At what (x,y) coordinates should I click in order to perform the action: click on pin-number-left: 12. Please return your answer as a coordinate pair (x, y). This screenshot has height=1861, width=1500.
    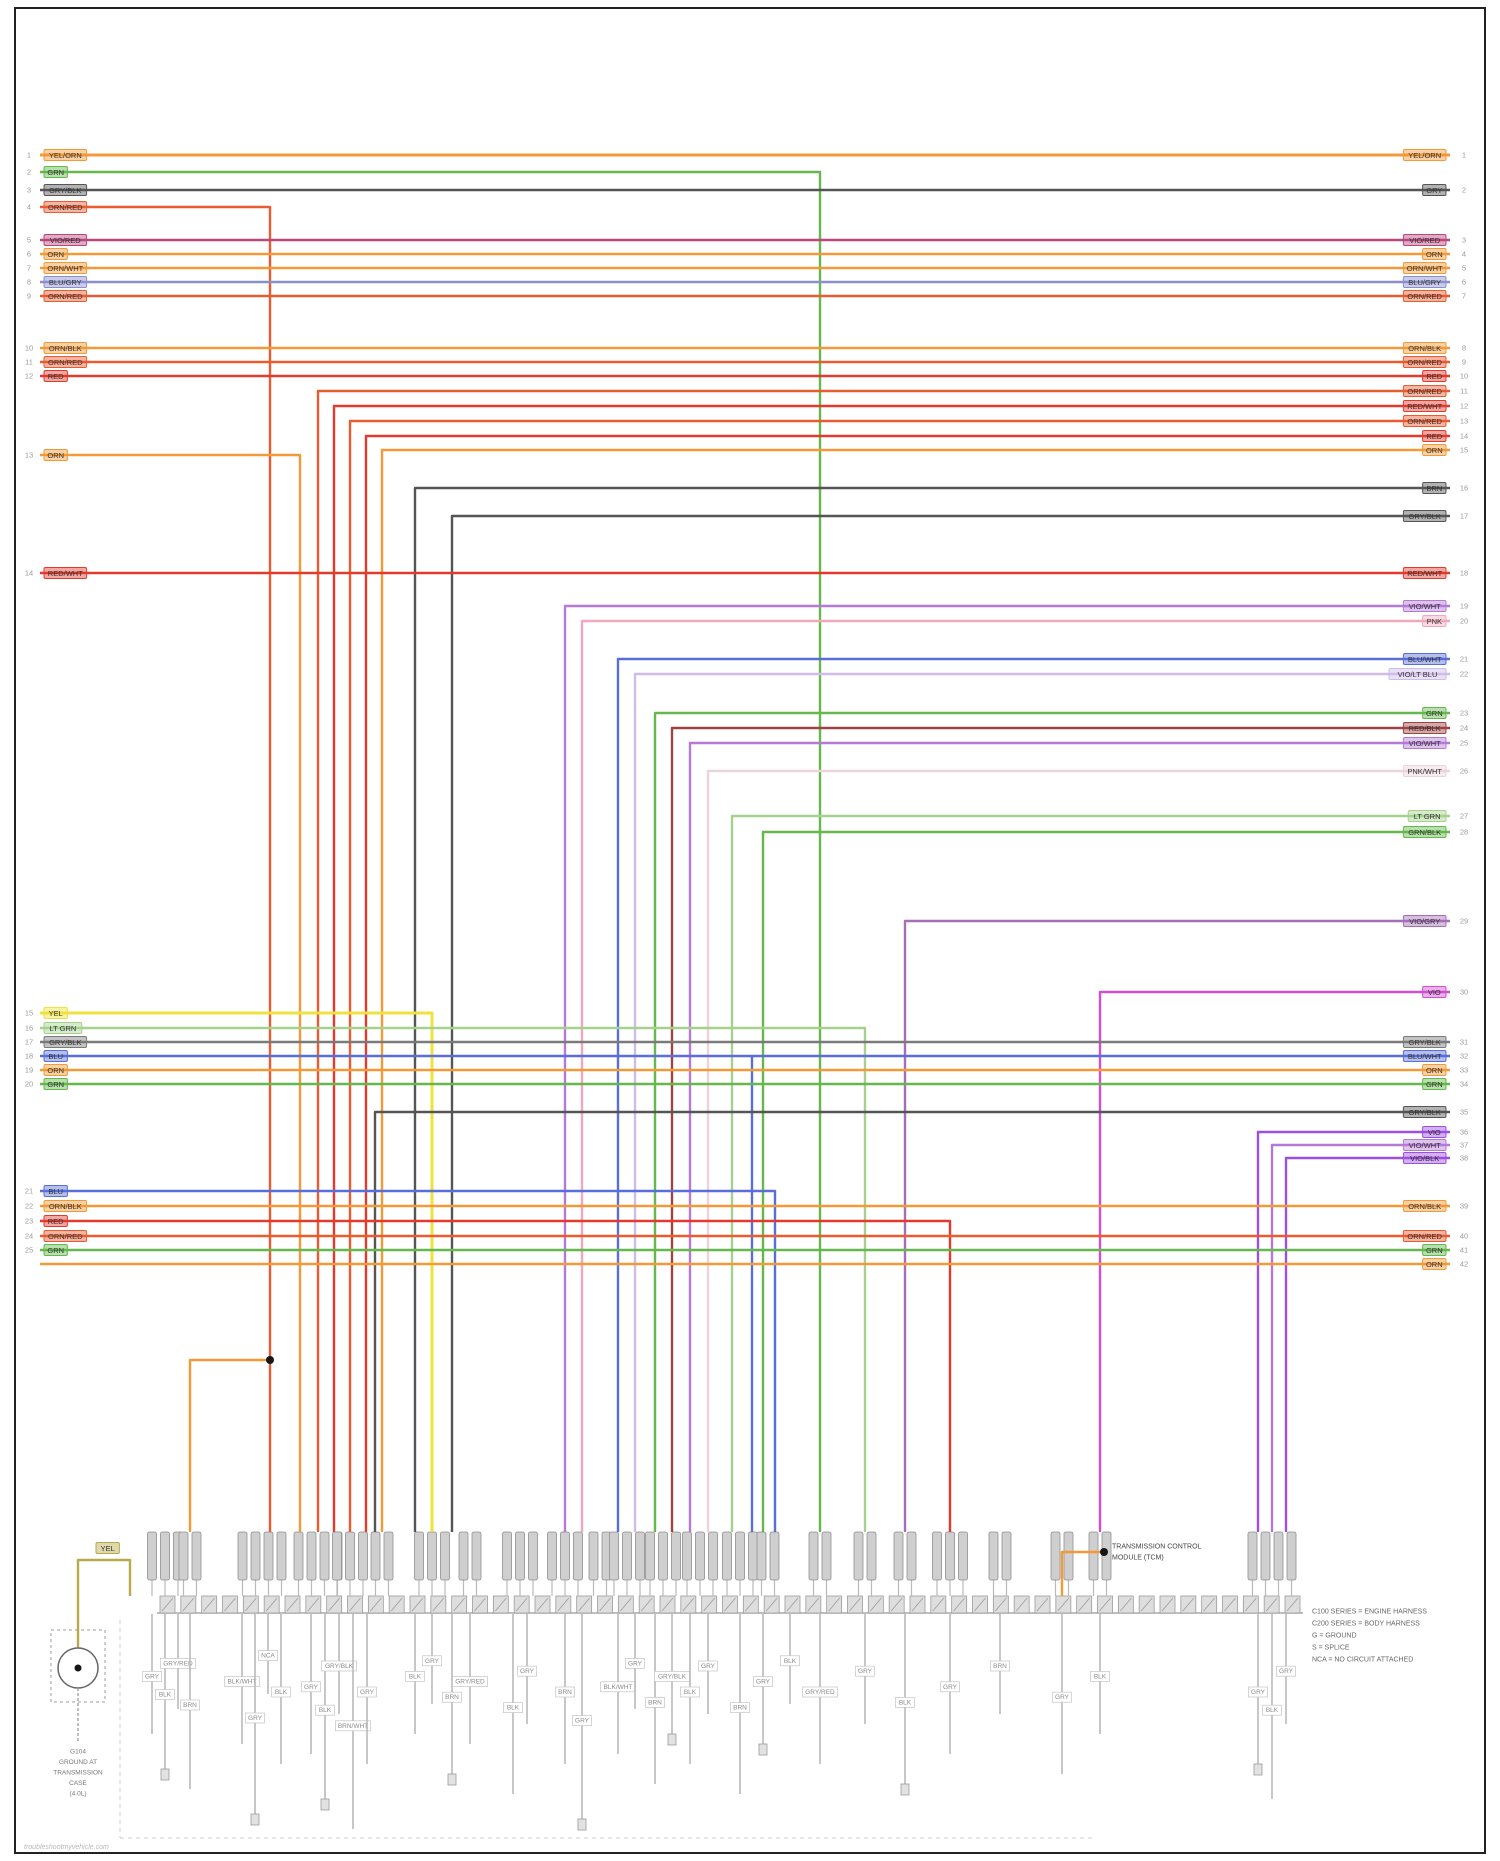
    Looking at the image, I should click on (29, 376).